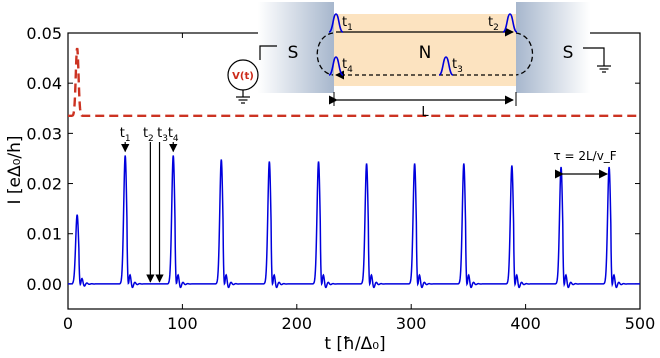 The image size is (660, 358). What do you see at coordinates (44, 133) in the screenshot?
I see `y-tick-label: 0.03` at bounding box center [44, 133].